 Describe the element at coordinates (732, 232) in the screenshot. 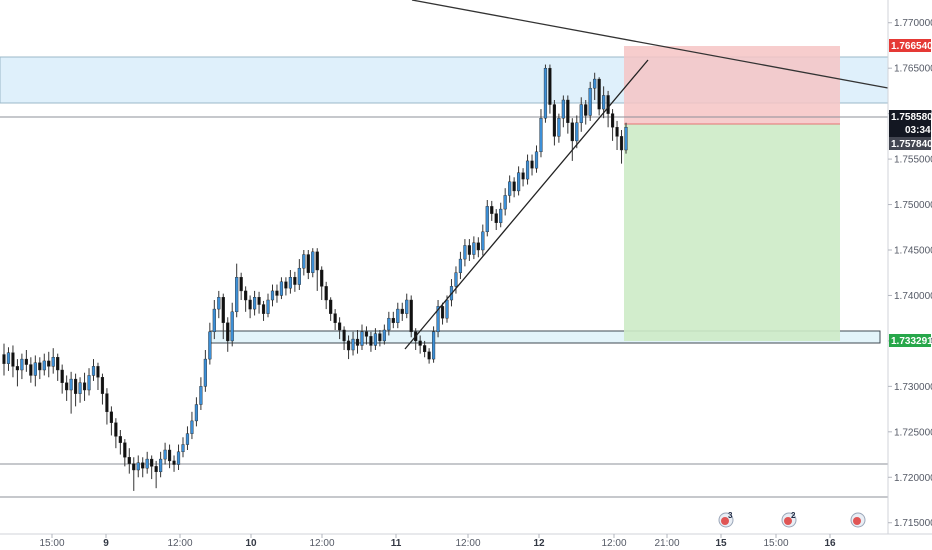

I see `position-target-zone` at that location.